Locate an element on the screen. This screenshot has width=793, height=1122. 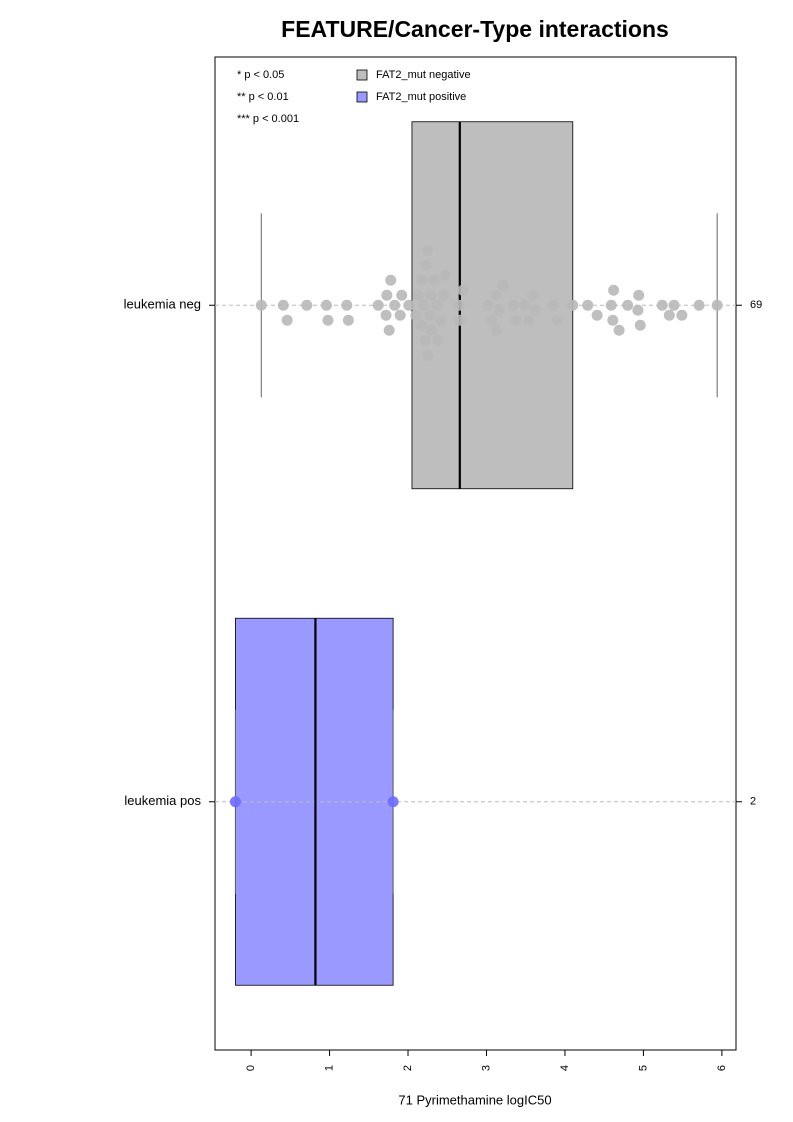
x-tick-label: 4 is located at coordinates (565, 1068).